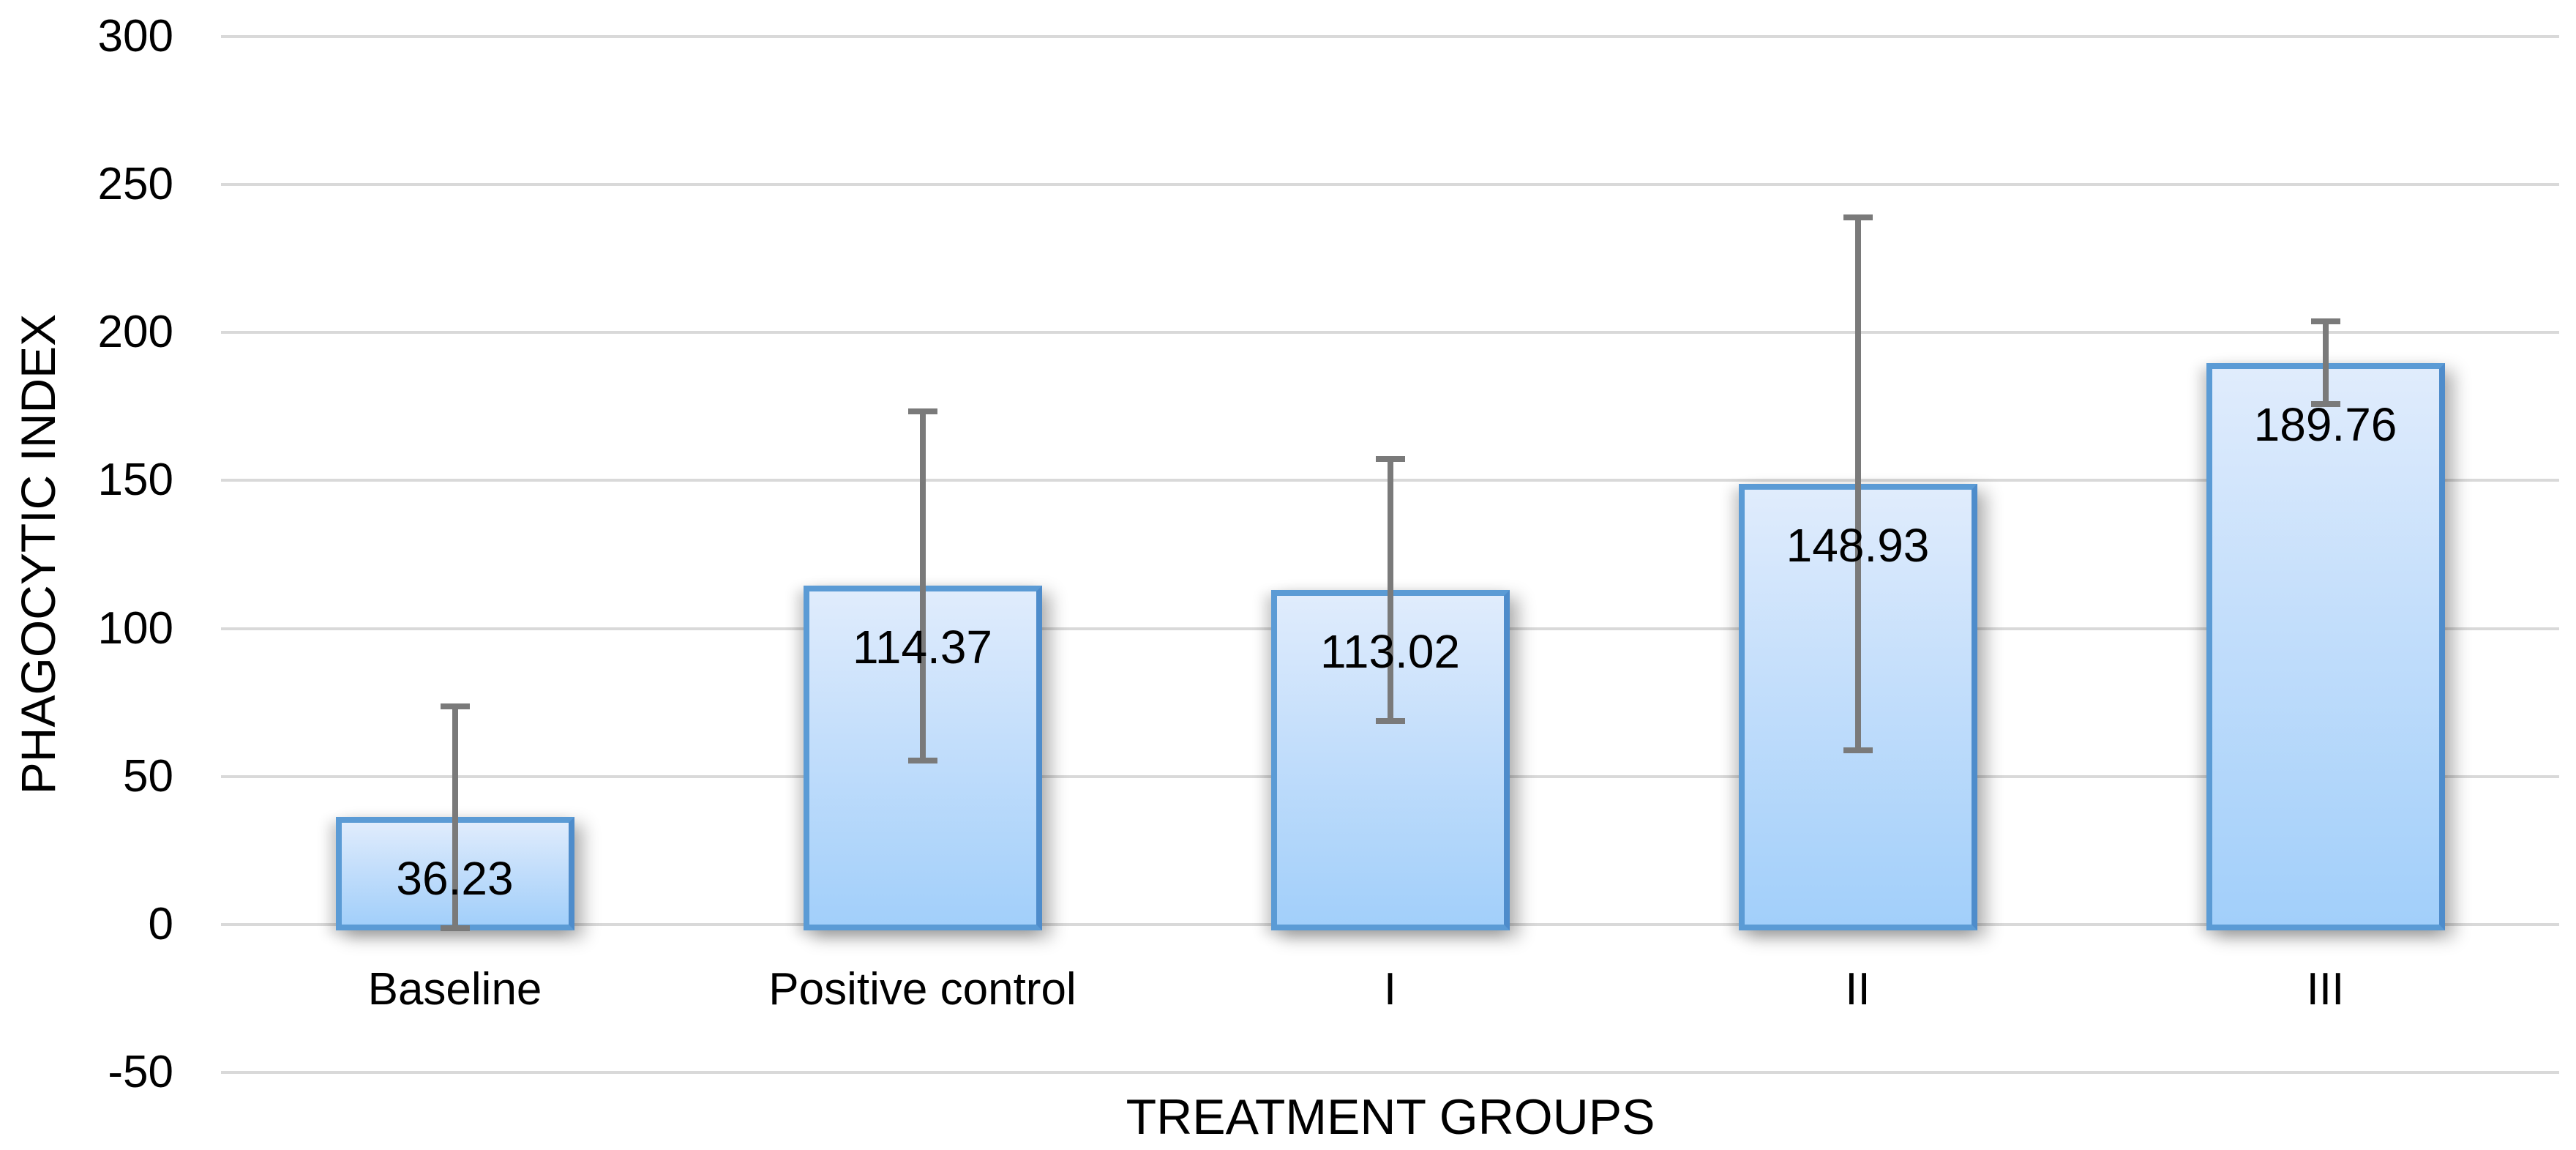 The width and height of the screenshot is (2576, 1150). Describe the element at coordinates (148, 776) in the screenshot. I see `y-tick-label-50: 50` at that location.